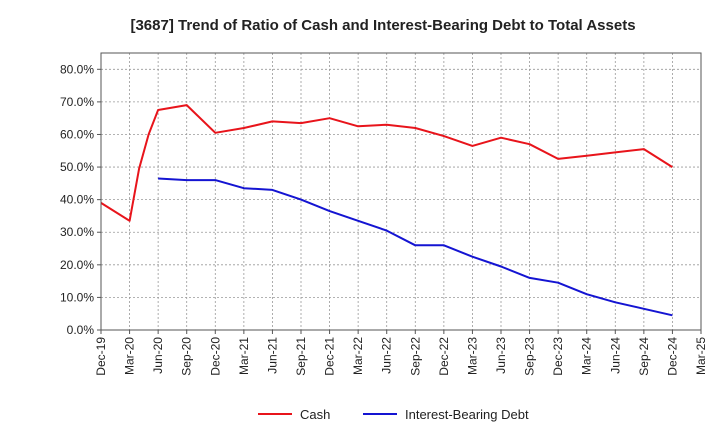  I want to click on x-tick-label: Mar-25, so click(701, 356).